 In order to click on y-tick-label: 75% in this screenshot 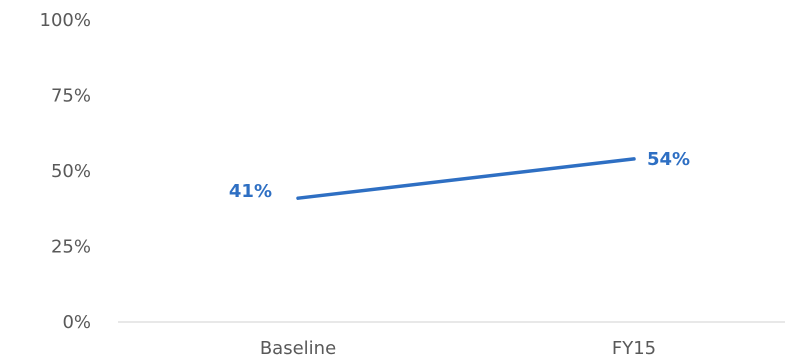, I will do `click(71, 96)`.